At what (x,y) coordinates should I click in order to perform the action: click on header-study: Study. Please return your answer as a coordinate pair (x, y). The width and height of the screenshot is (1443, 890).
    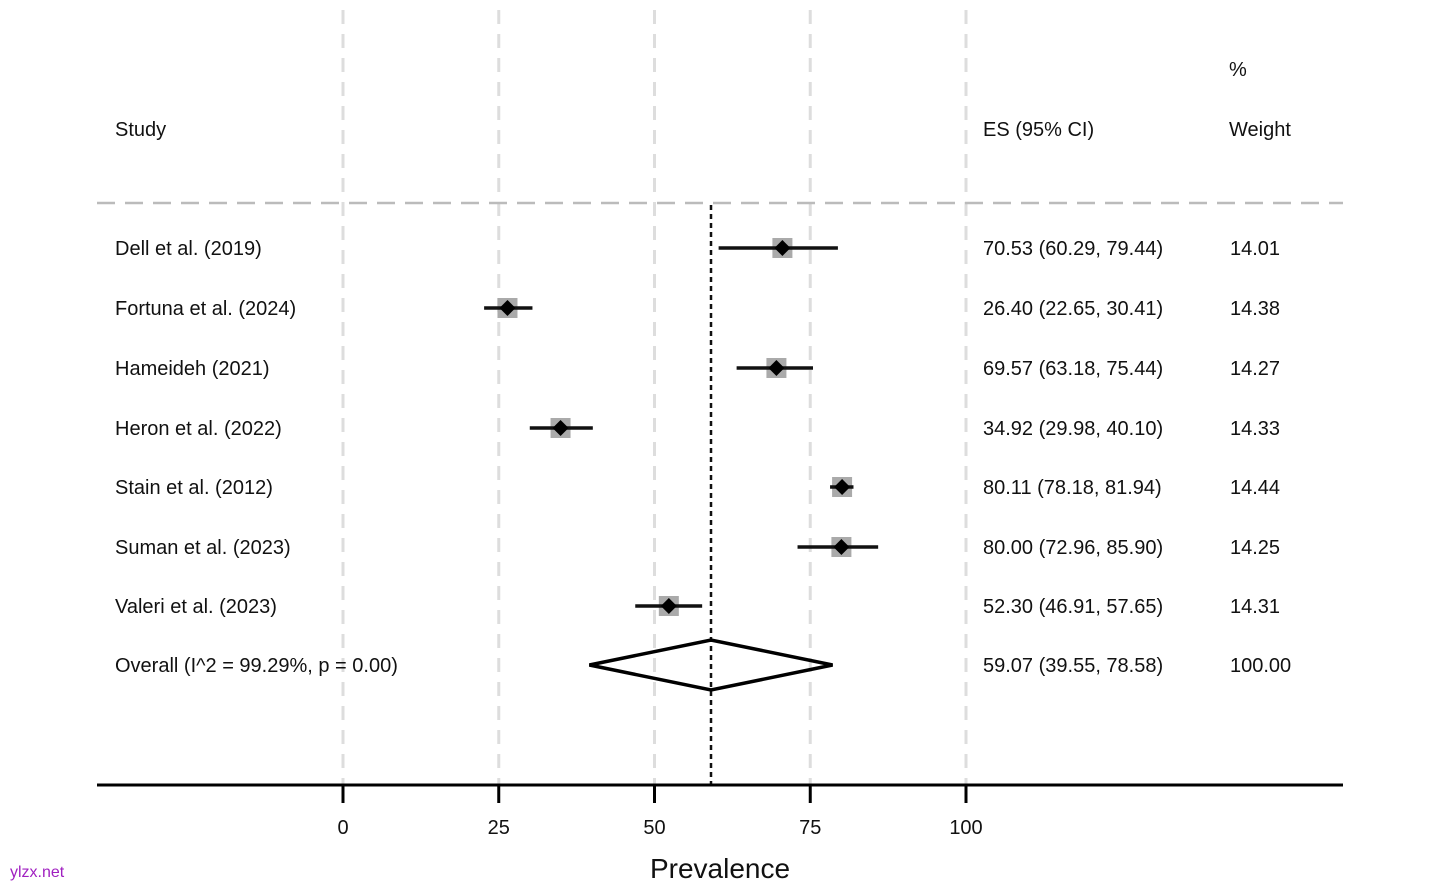
    Looking at the image, I should click on (140, 130).